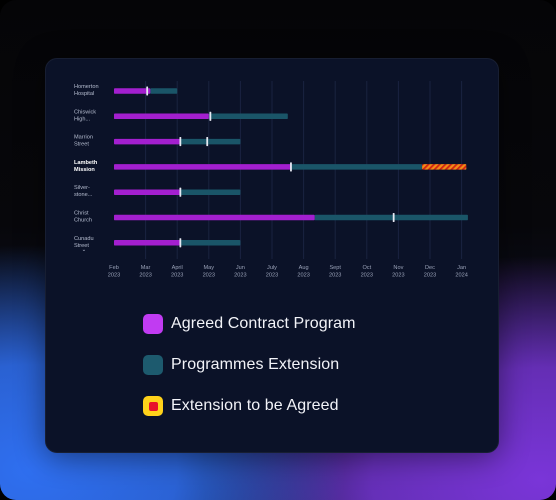  Describe the element at coordinates (82, 188) in the screenshot. I see `row-label-line: Silver-` at that location.